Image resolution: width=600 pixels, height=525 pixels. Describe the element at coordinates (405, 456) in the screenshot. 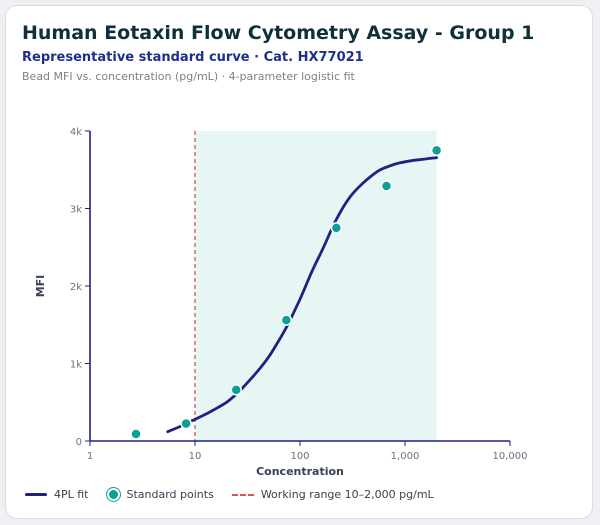

I see `x-tick-label: 1,000` at that location.